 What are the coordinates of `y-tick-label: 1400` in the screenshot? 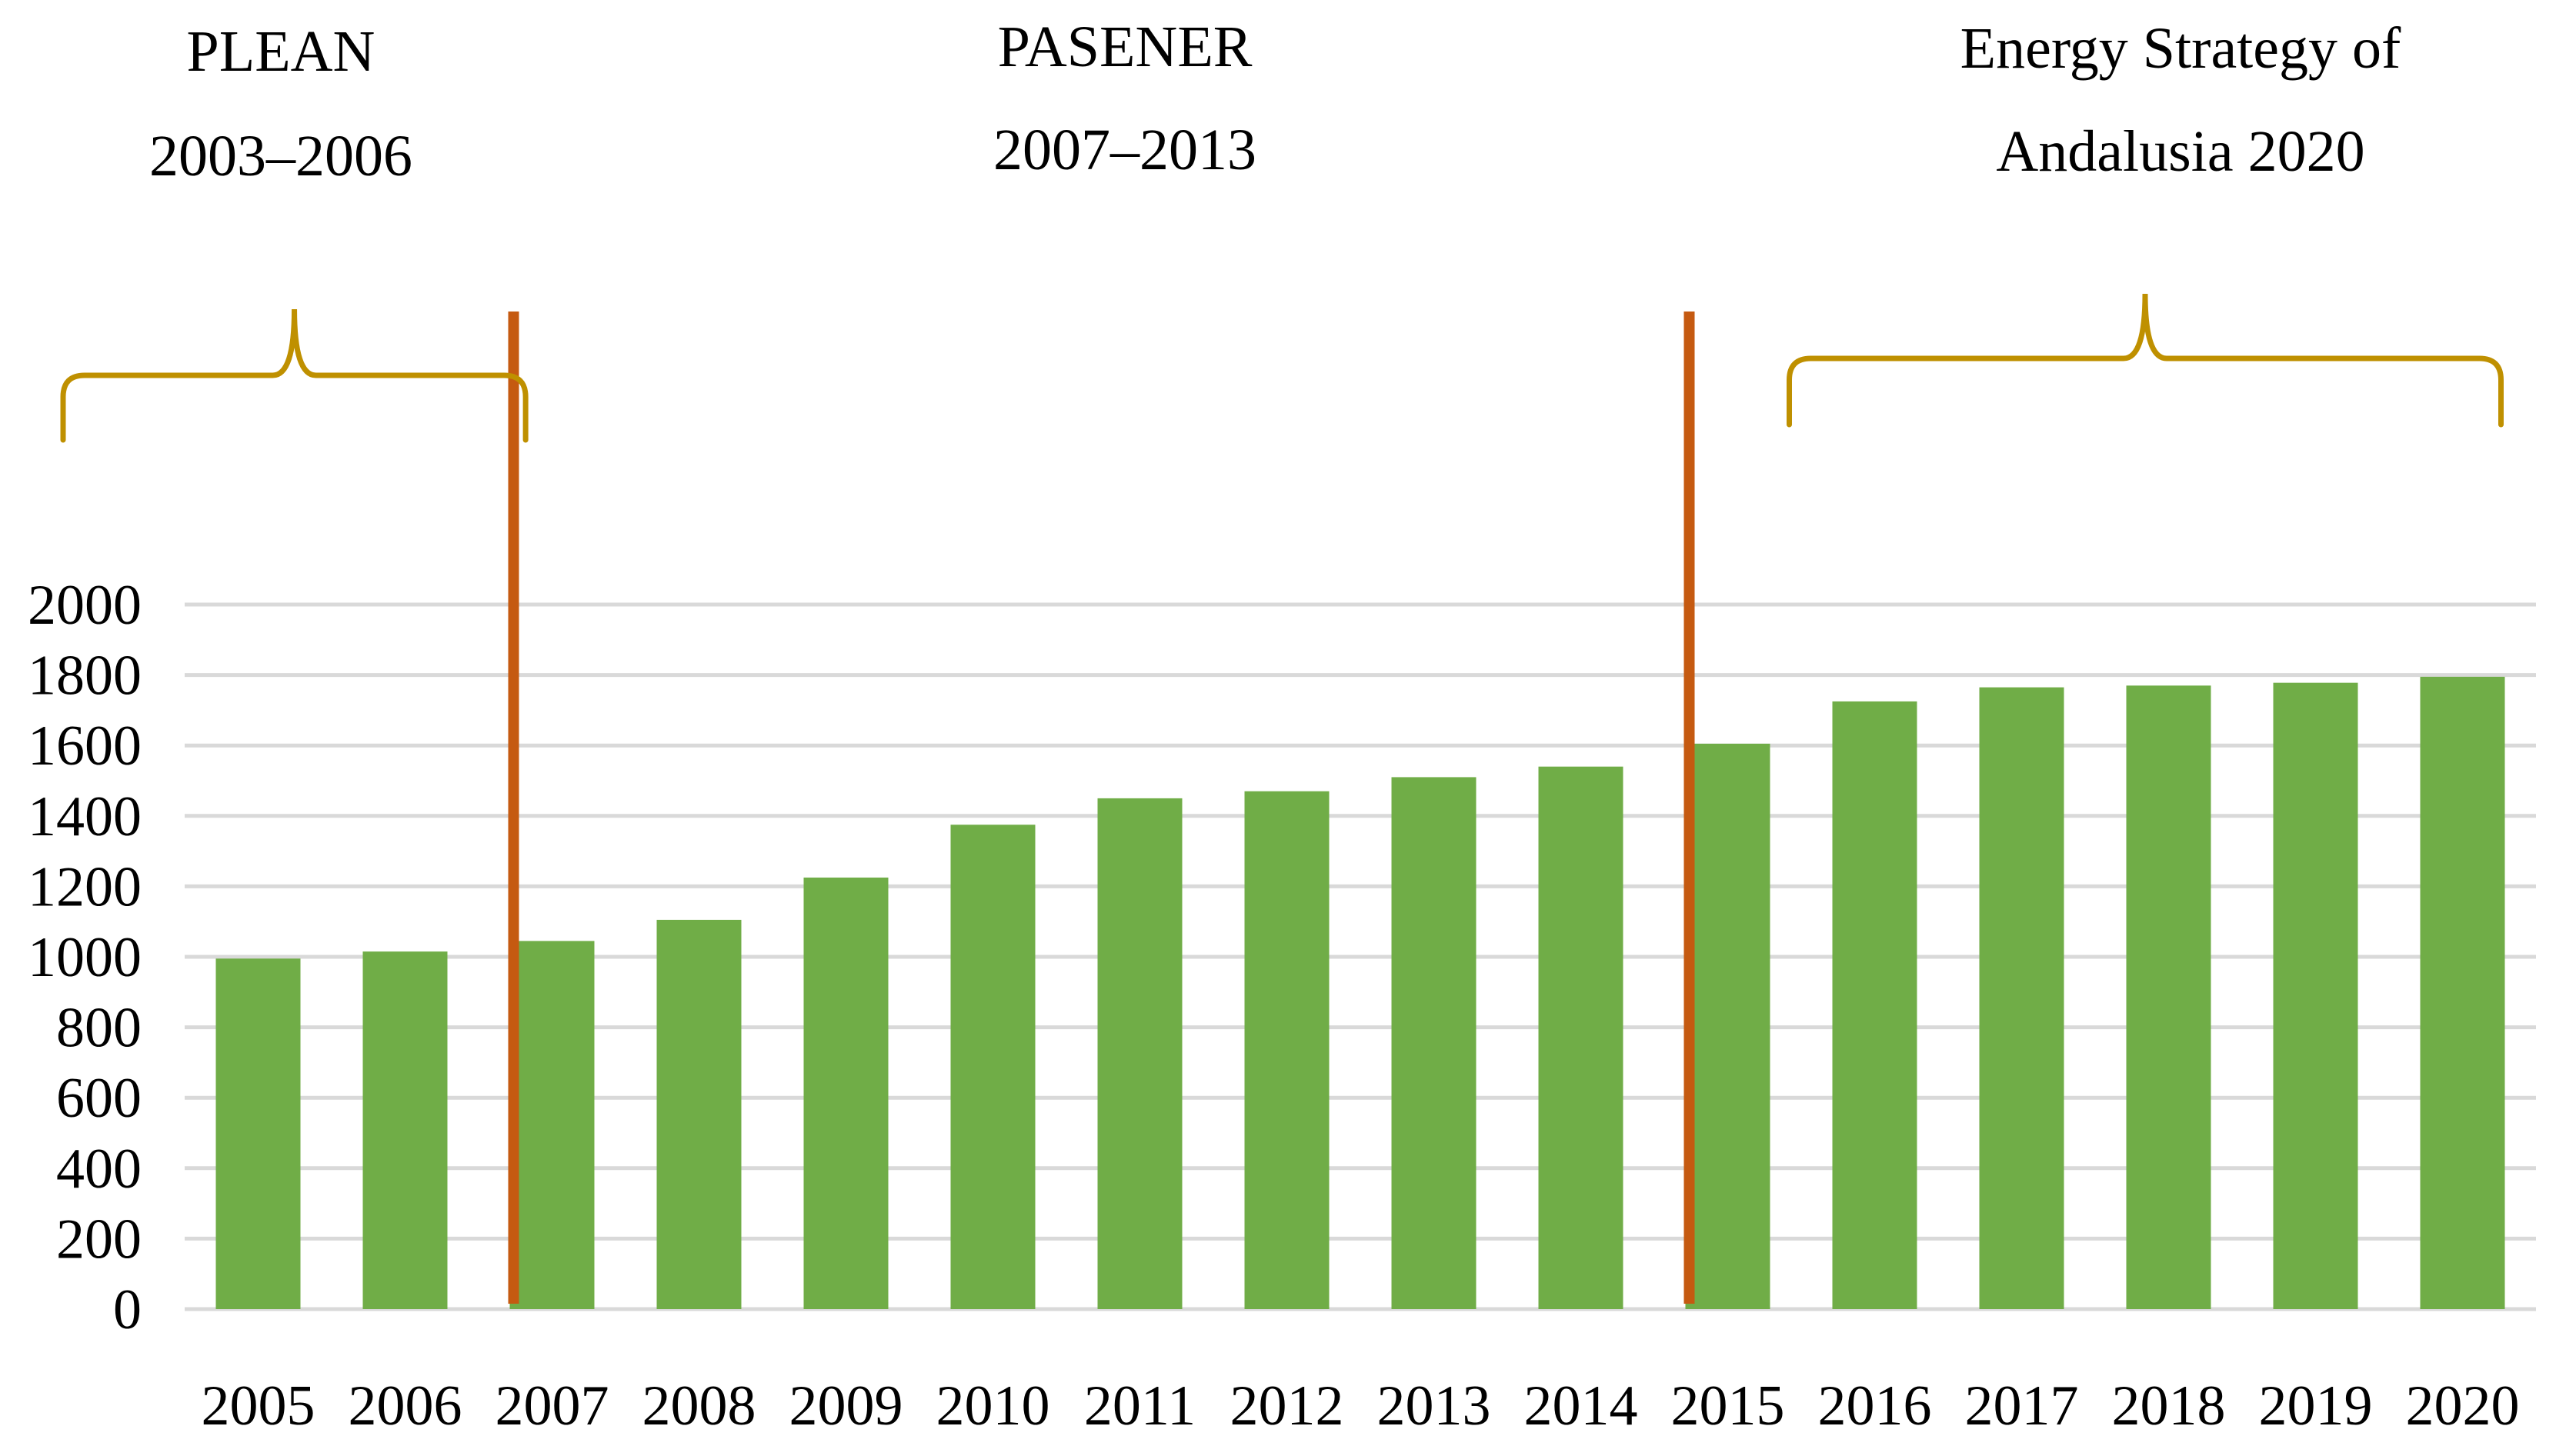 It's located at (85, 816).